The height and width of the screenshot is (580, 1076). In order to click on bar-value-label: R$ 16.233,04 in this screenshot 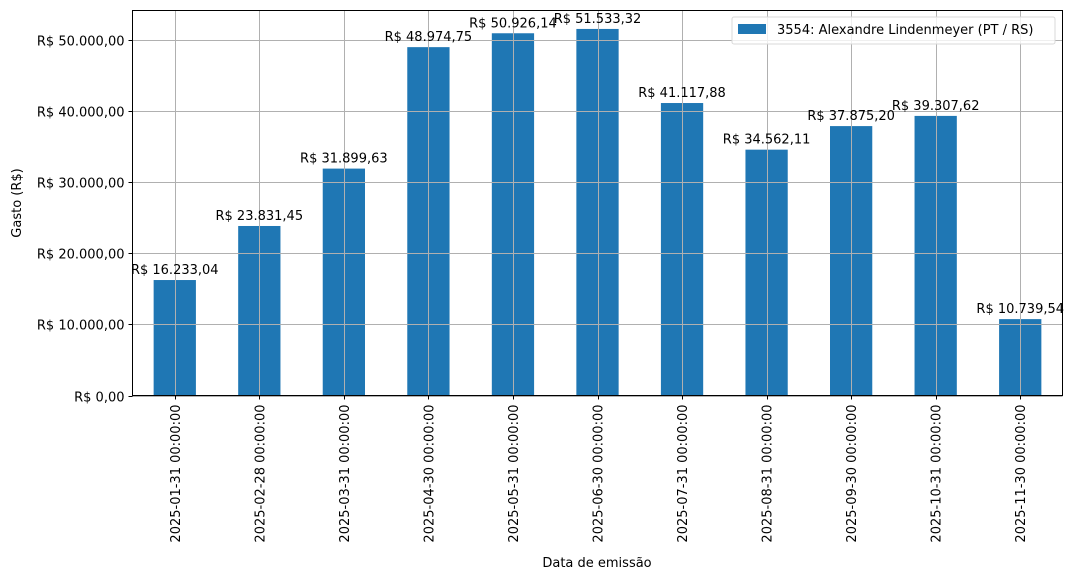, I will do `click(175, 270)`.